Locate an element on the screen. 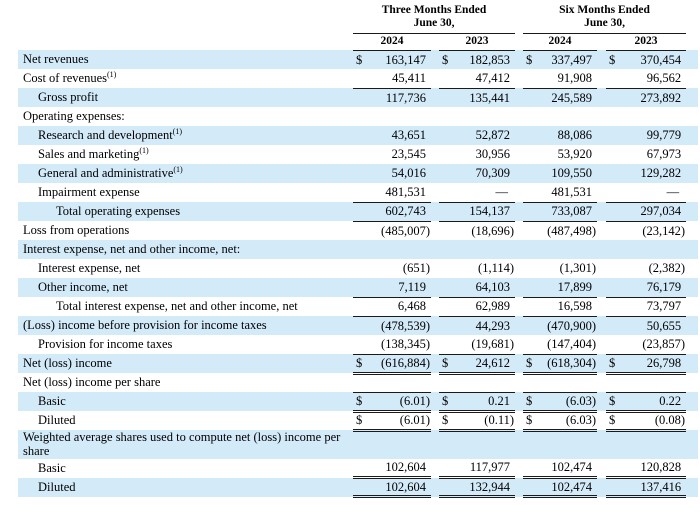  value-cell: (0.08) is located at coordinates (654, 421).